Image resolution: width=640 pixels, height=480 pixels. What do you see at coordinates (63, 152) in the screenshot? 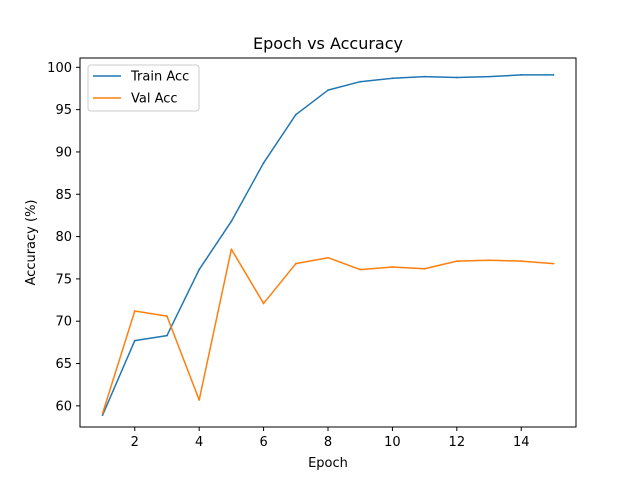
I see `y-tick-label: 90` at bounding box center [63, 152].